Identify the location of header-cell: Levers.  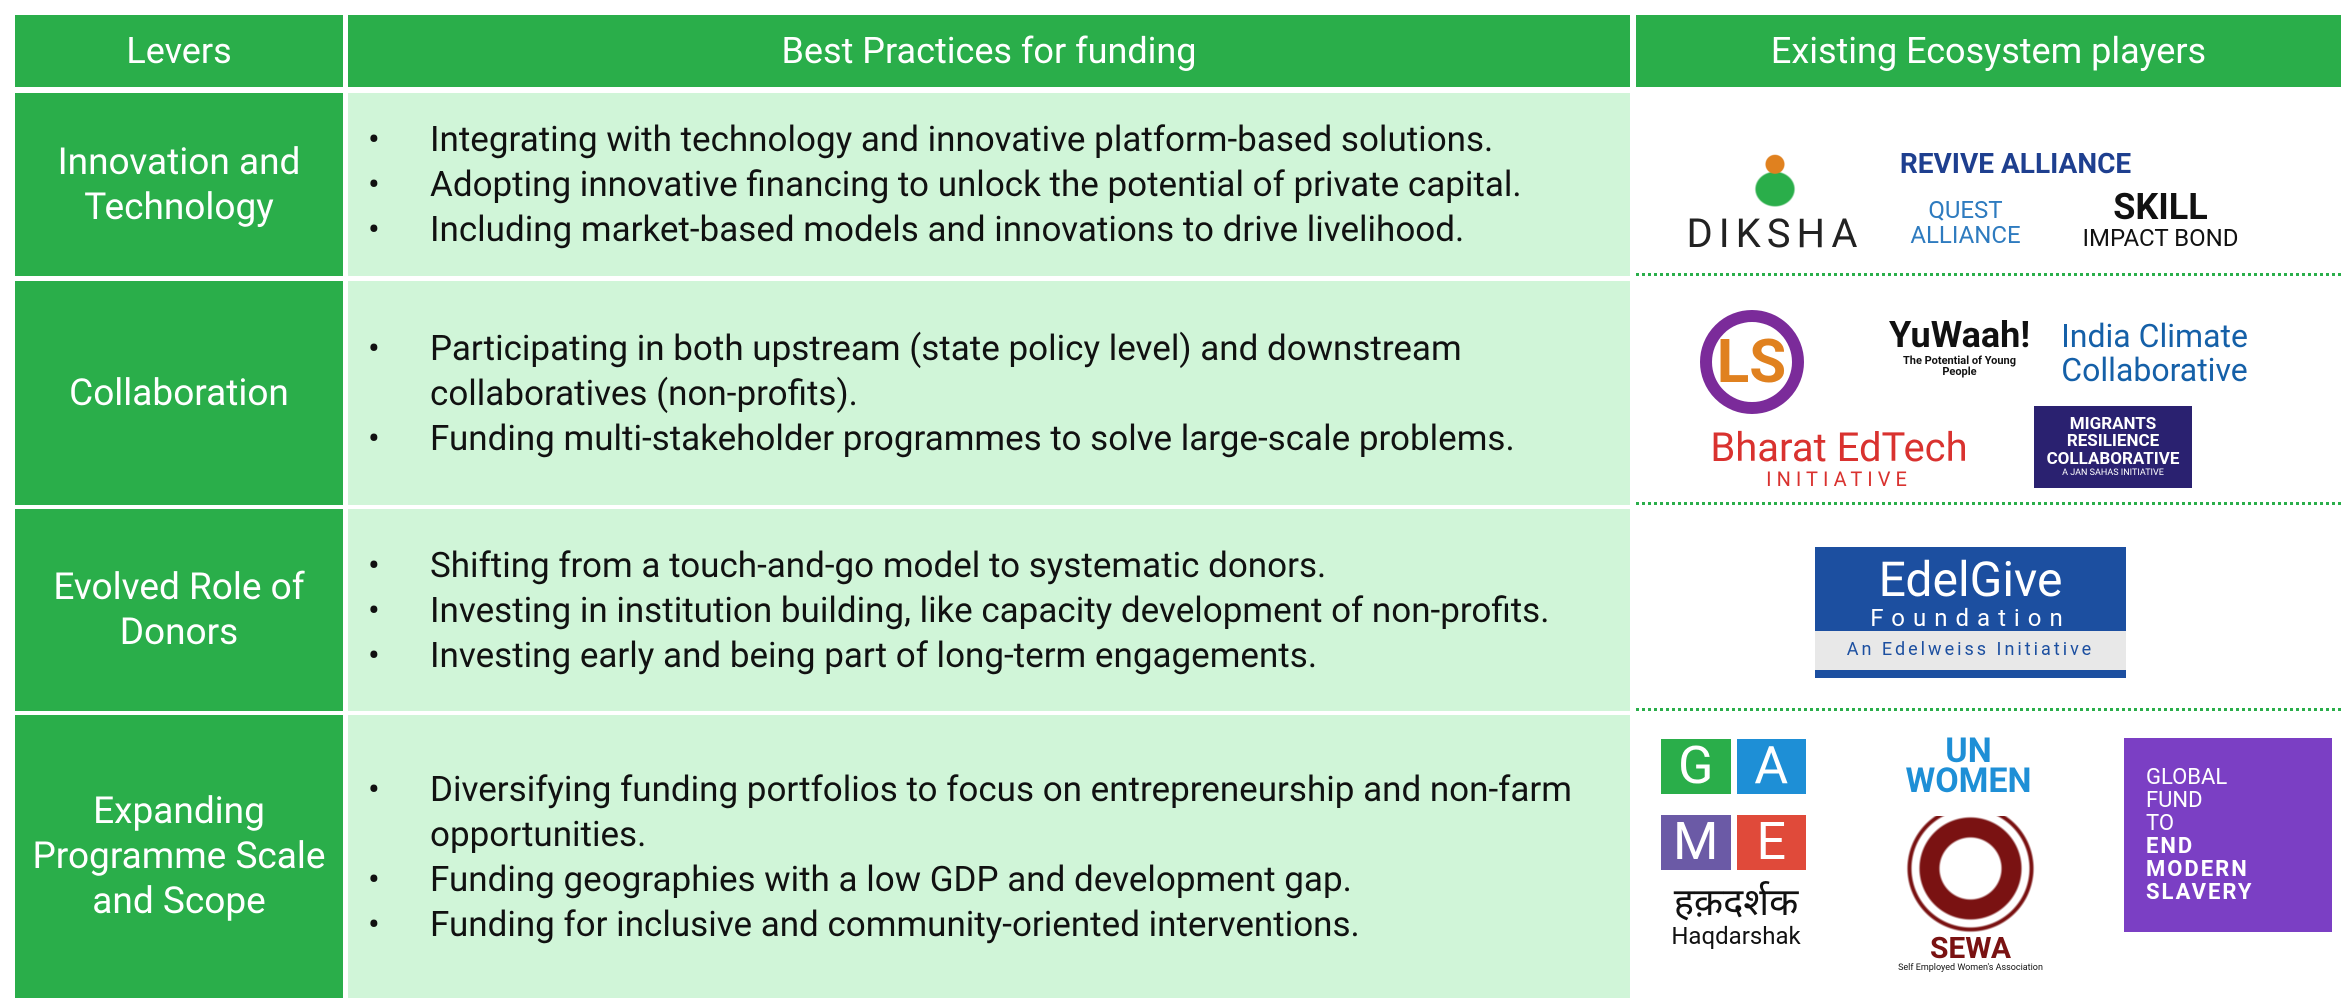
(179, 51).